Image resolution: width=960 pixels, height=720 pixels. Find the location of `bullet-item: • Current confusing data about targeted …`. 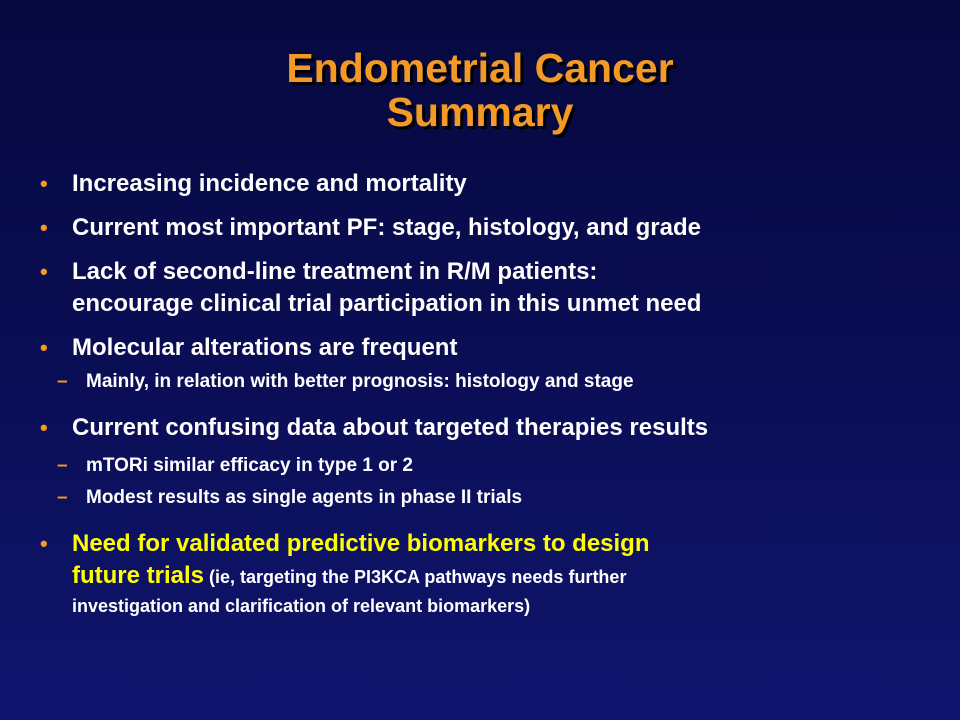

bullet-item: • Current confusing data about targeted … is located at coordinates (490, 428).